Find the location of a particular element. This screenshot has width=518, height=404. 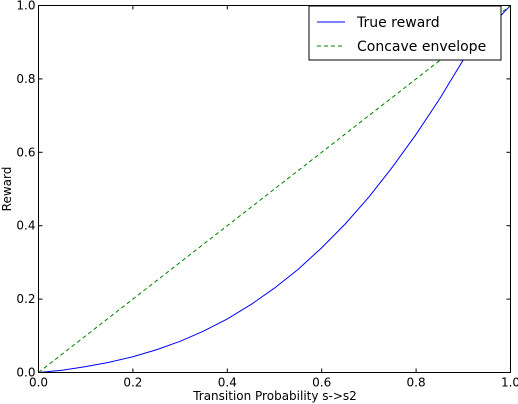

y-tick-label: 1.0 is located at coordinates (25, 6).